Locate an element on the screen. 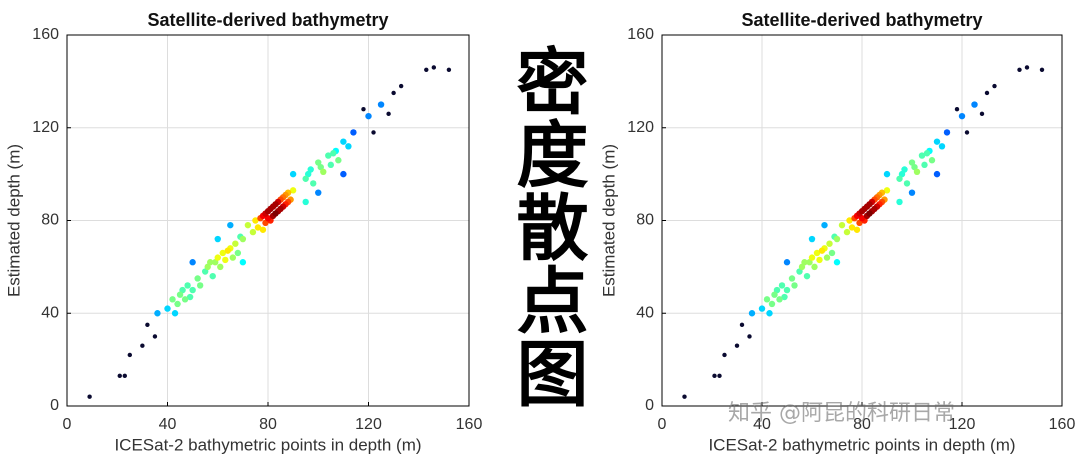 The width and height of the screenshot is (1080, 459). y-tick-label: 40 is located at coordinates (645, 312).